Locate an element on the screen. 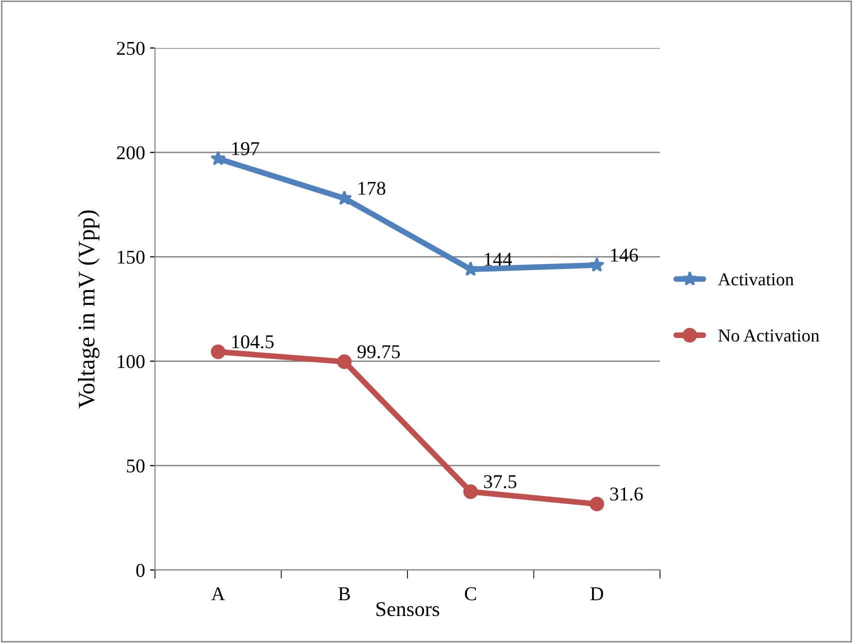 The image size is (853, 643). x-tick-label: A is located at coordinates (218, 593).